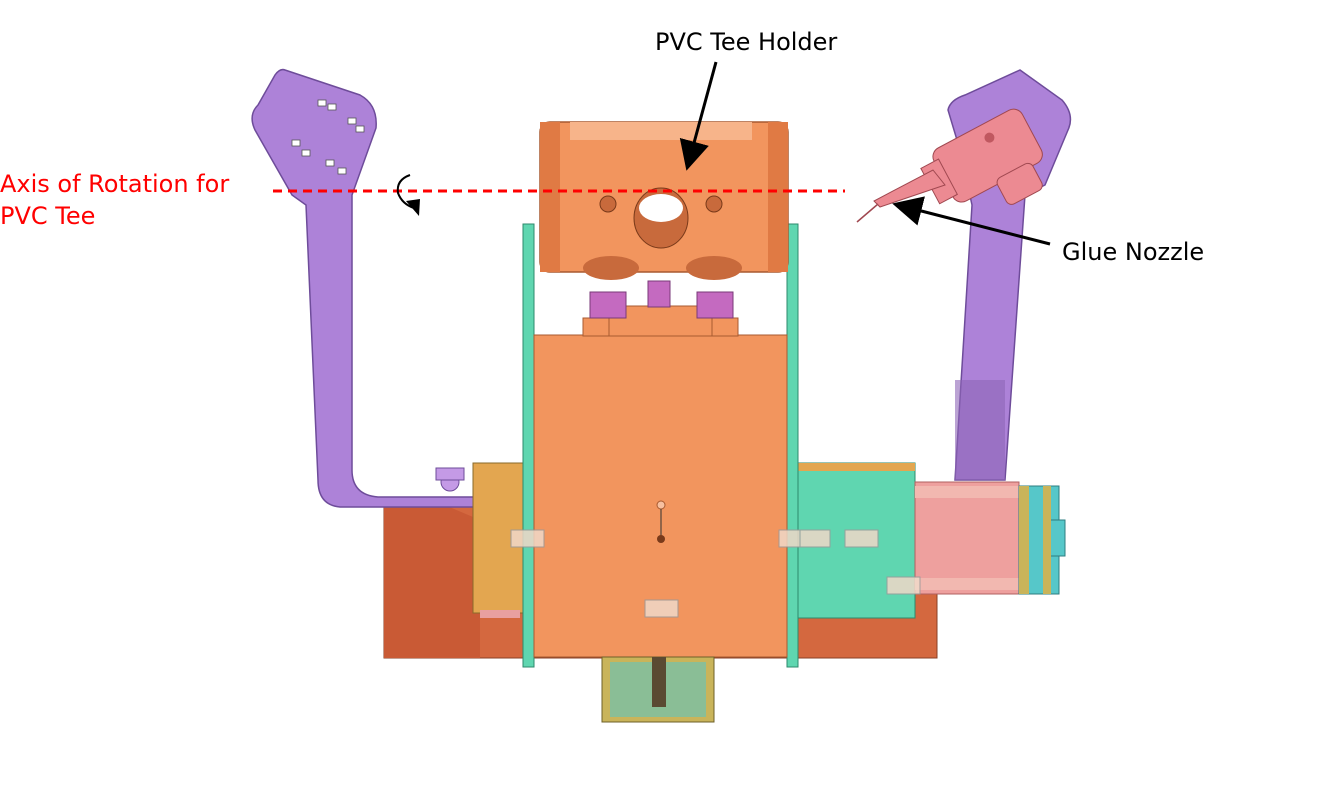  What do you see at coordinates (664, 200) in the screenshot?
I see `pvc-tee-holder` at bounding box center [664, 200].